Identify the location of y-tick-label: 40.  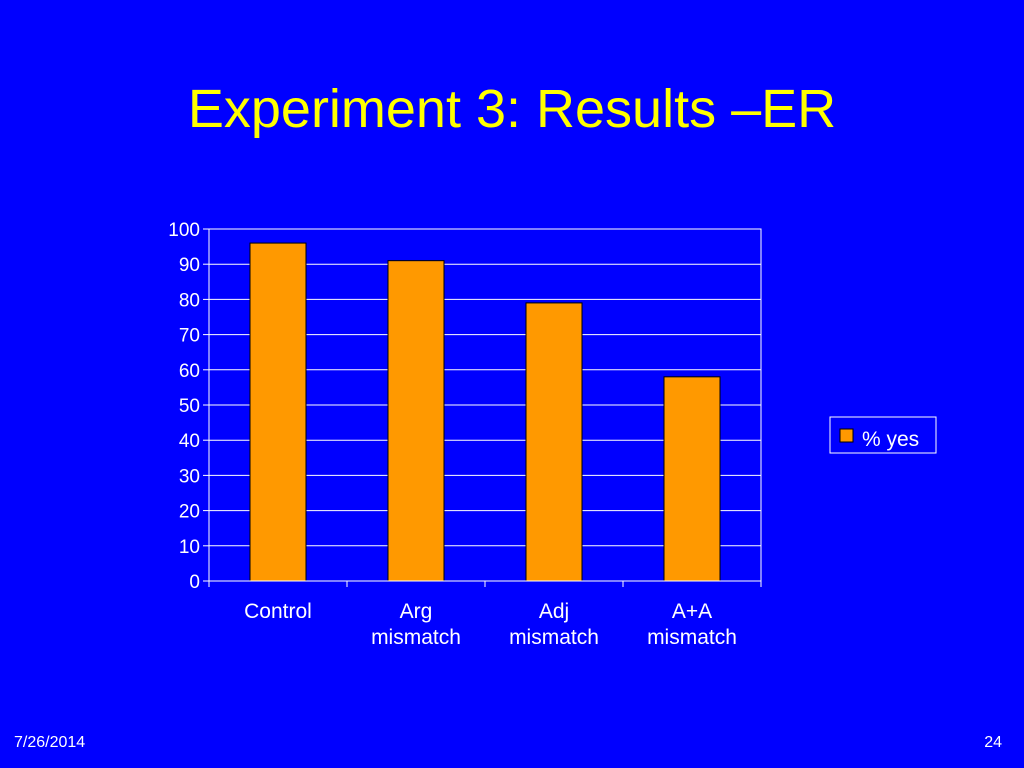
(189, 441).